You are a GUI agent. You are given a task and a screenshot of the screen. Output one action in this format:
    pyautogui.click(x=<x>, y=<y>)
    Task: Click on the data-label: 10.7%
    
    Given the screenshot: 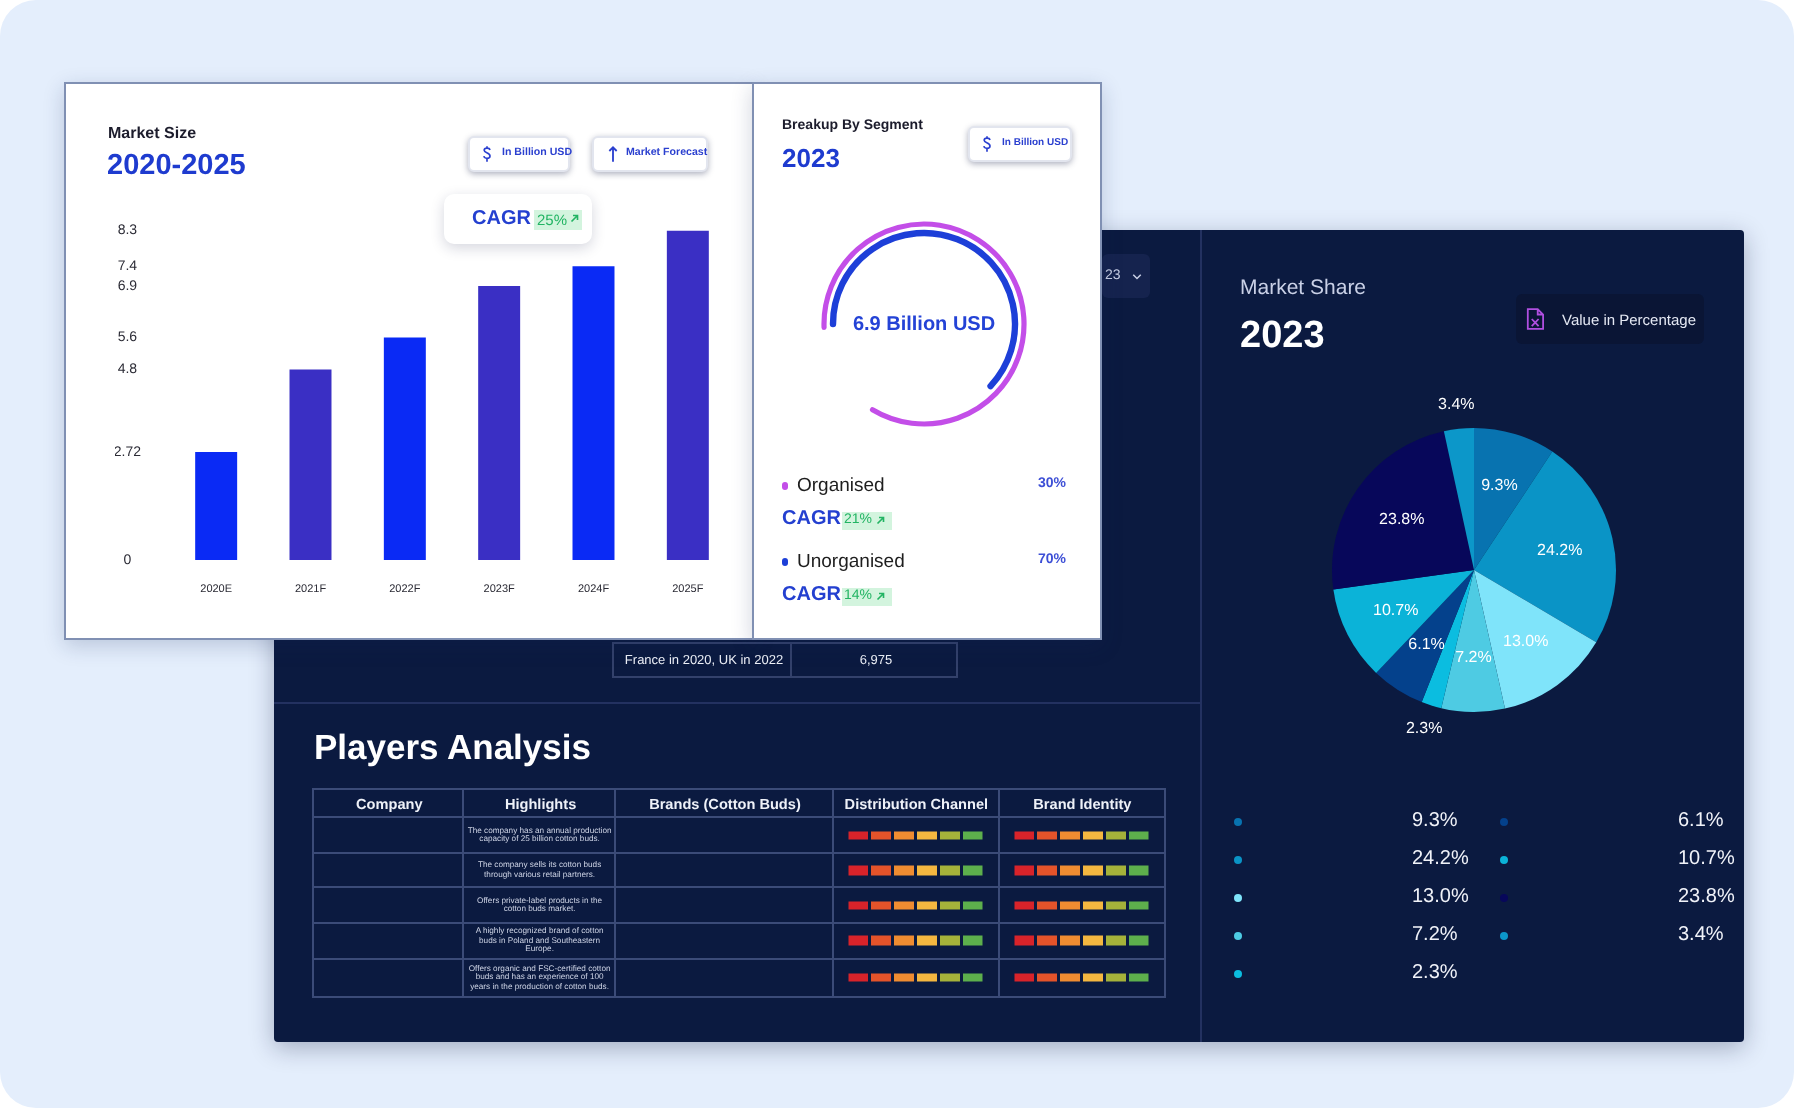 What is the action you would take?
    pyautogui.click(x=1395, y=609)
    